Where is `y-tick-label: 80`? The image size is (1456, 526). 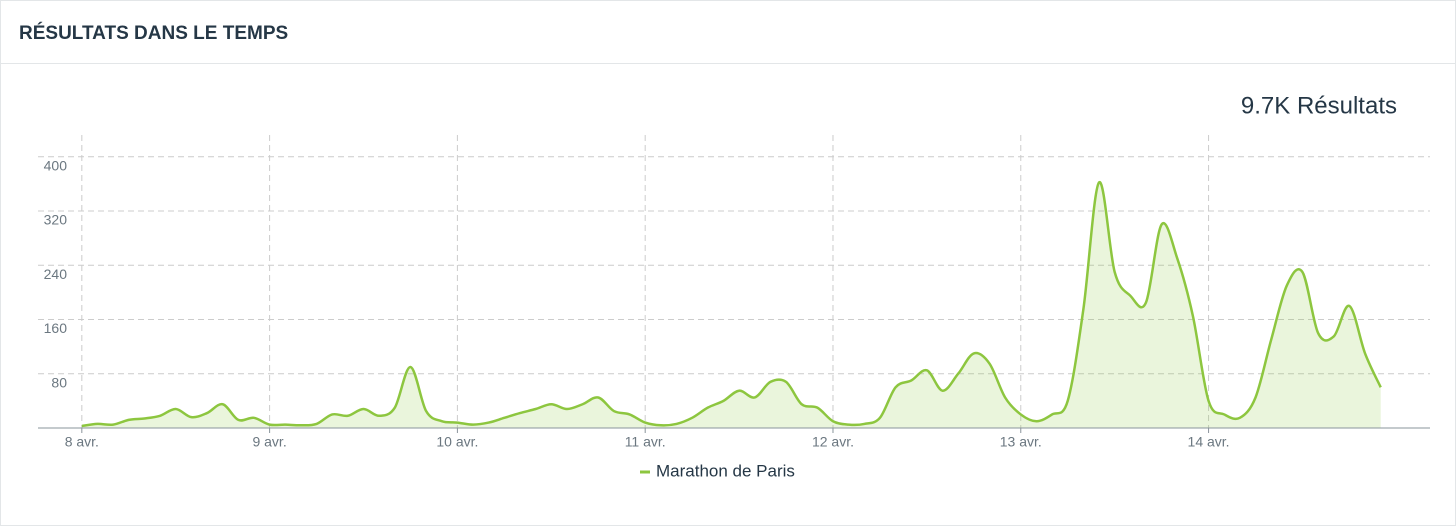
y-tick-label: 80 is located at coordinates (59, 382).